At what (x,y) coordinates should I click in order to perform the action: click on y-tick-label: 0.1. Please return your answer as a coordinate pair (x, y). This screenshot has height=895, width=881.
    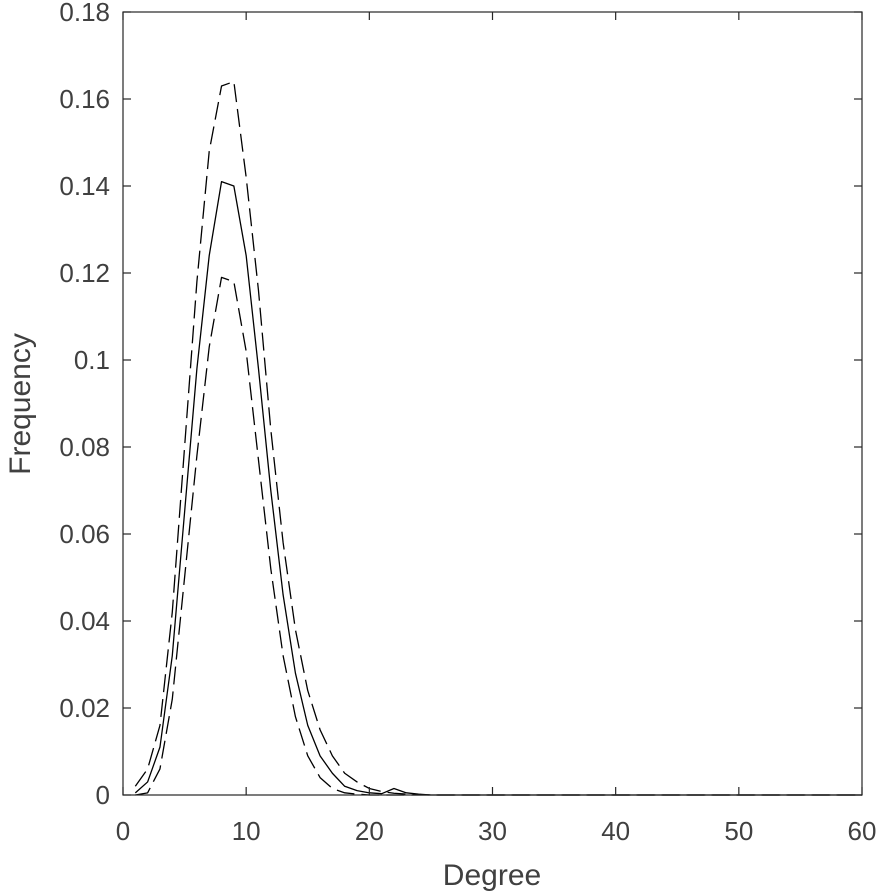
    Looking at the image, I should click on (92, 360).